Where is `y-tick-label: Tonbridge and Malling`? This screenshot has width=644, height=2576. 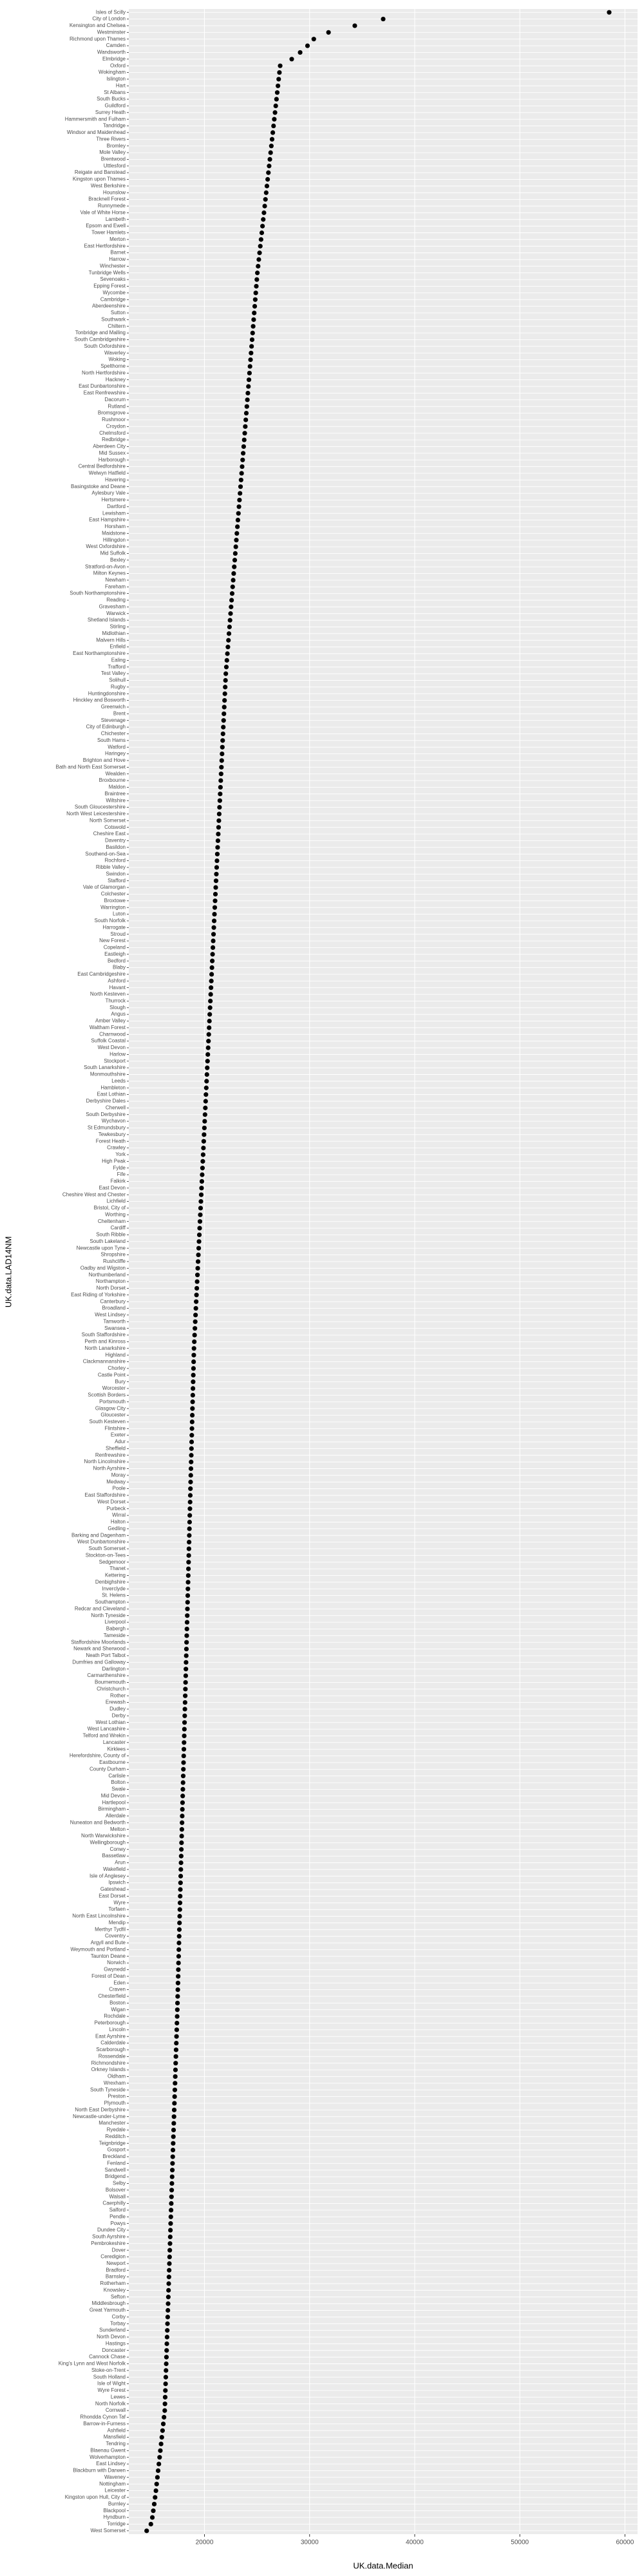 y-tick-label: Tonbridge and Malling is located at coordinates (100, 333).